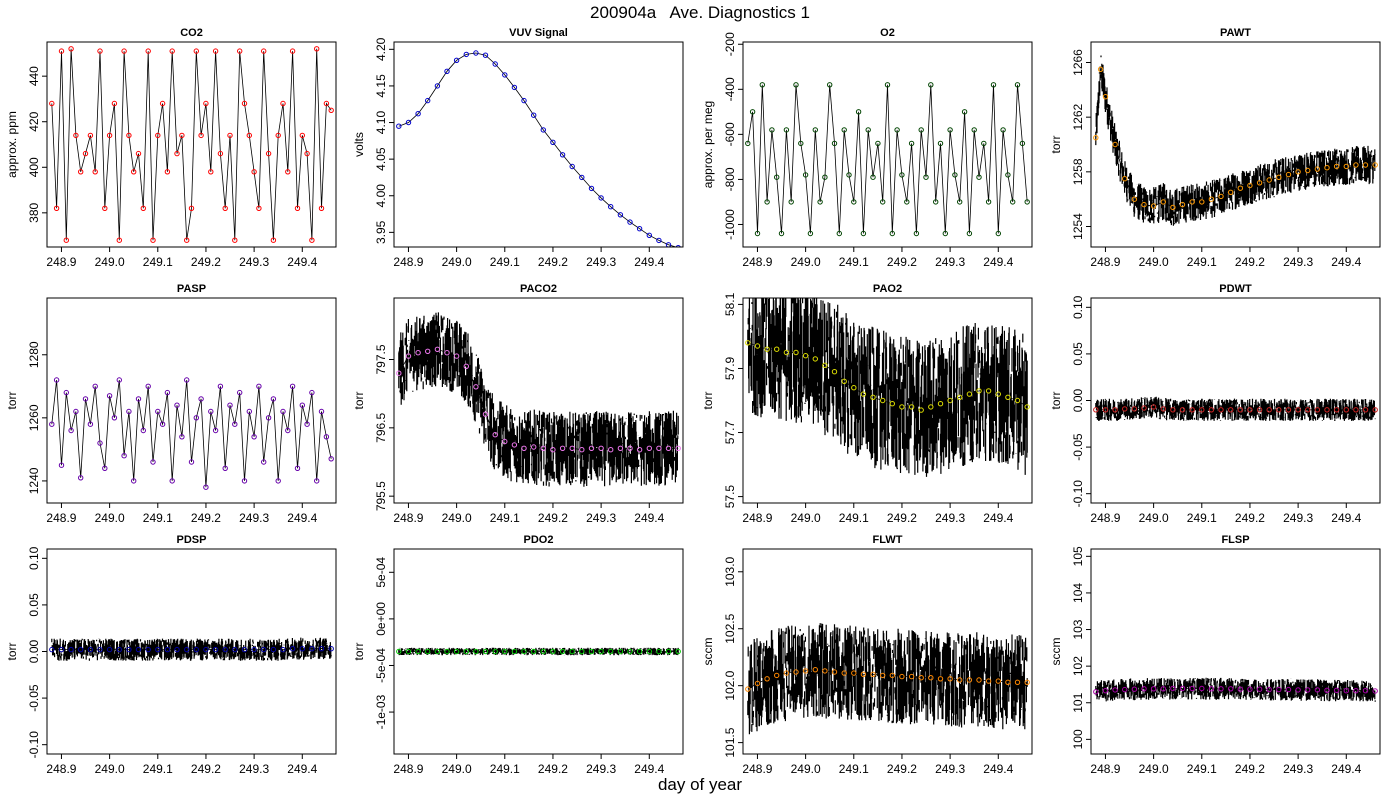 The height and width of the screenshot is (800, 1400). Describe the element at coordinates (12, 144) in the screenshot. I see `y-axis-label: approx. ppm` at that location.